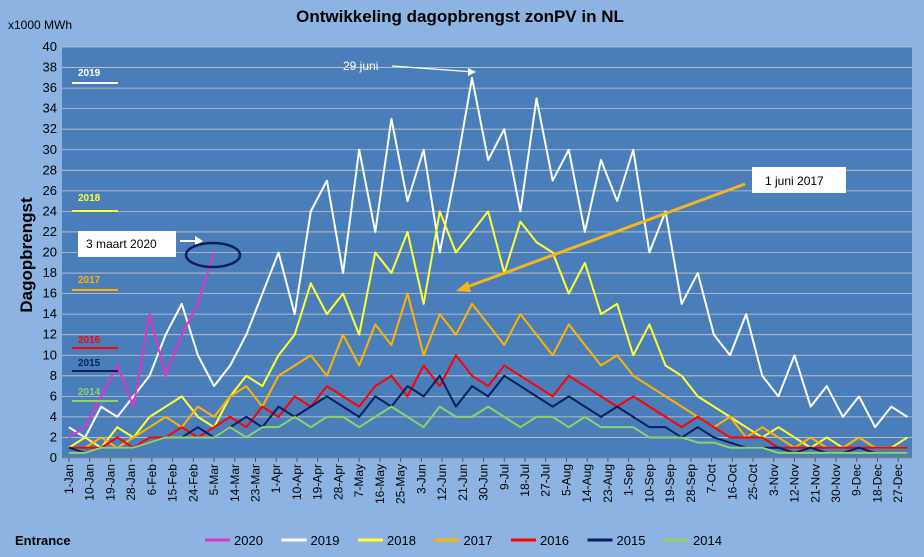 The image size is (924, 557). What do you see at coordinates (50, 128) in the screenshot?
I see `y-tick-label: 32` at bounding box center [50, 128].